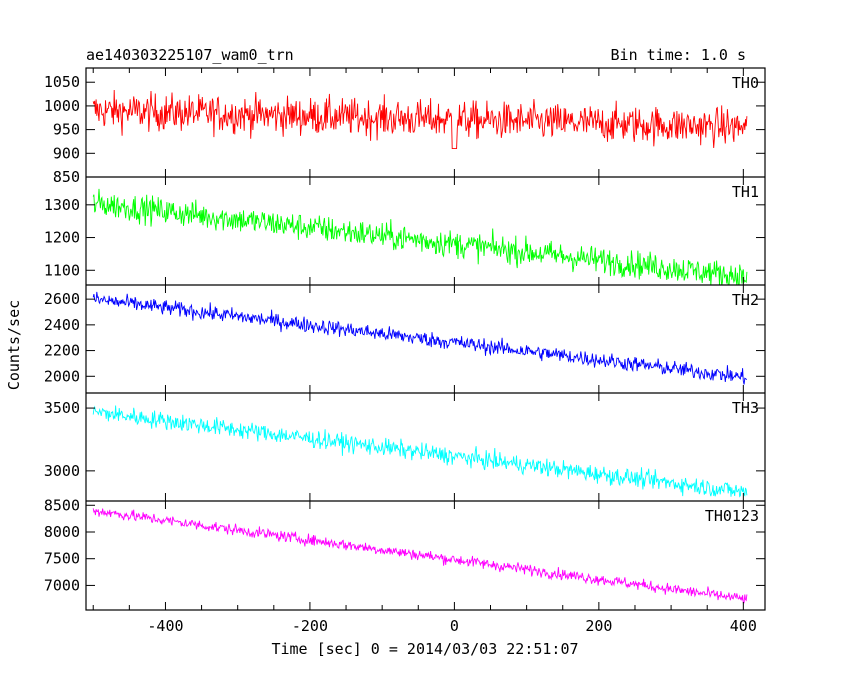  I want to click on y-tick-label-th3: 3000, so click(62, 471).